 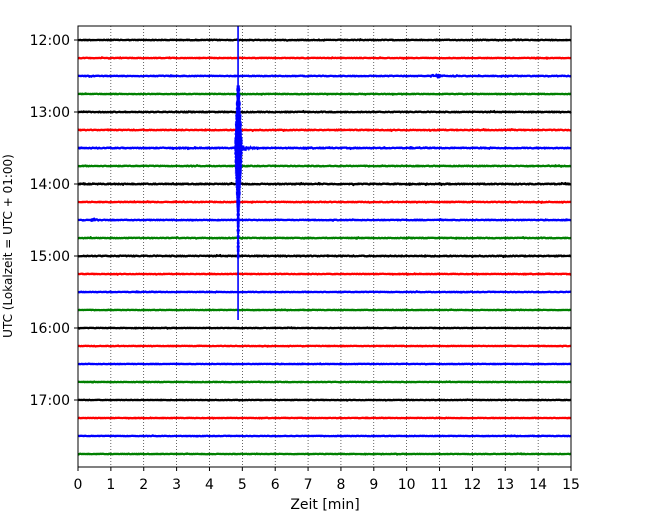 I want to click on x-tick-label: 3, so click(x=176, y=485).